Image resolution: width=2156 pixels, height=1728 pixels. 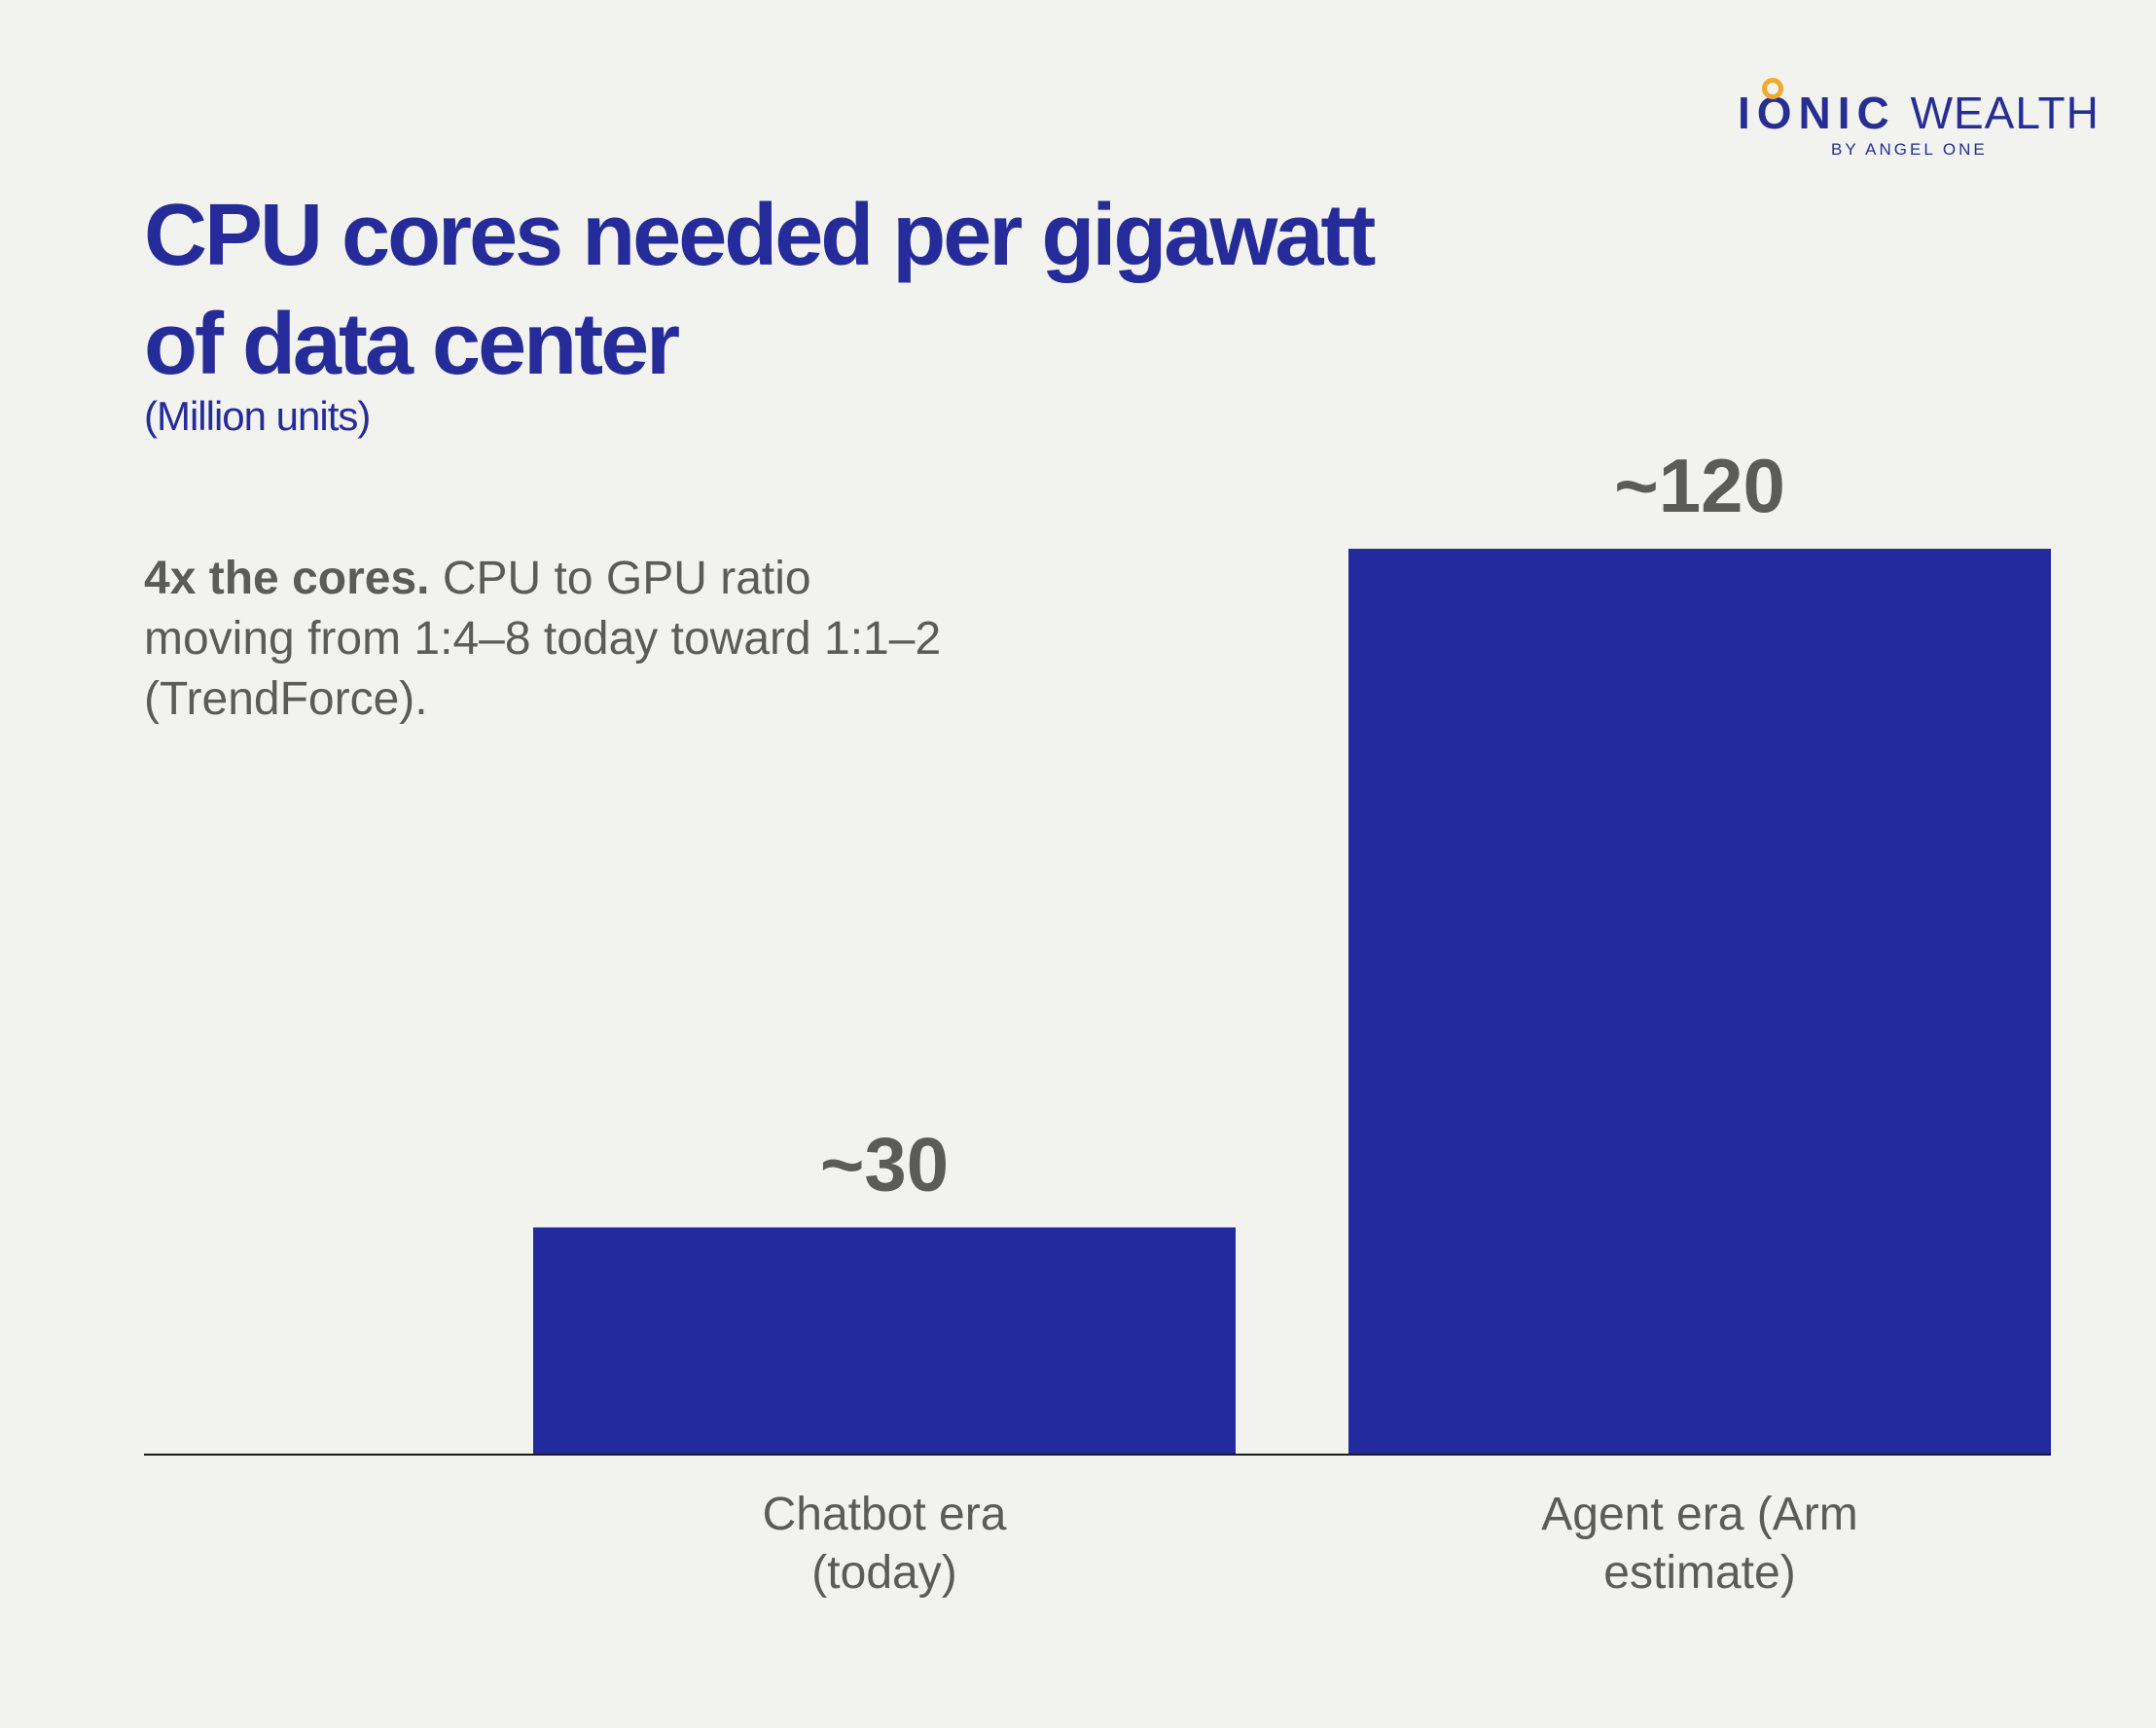 I want to click on bar-value-label: ~30, so click(x=884, y=1164).